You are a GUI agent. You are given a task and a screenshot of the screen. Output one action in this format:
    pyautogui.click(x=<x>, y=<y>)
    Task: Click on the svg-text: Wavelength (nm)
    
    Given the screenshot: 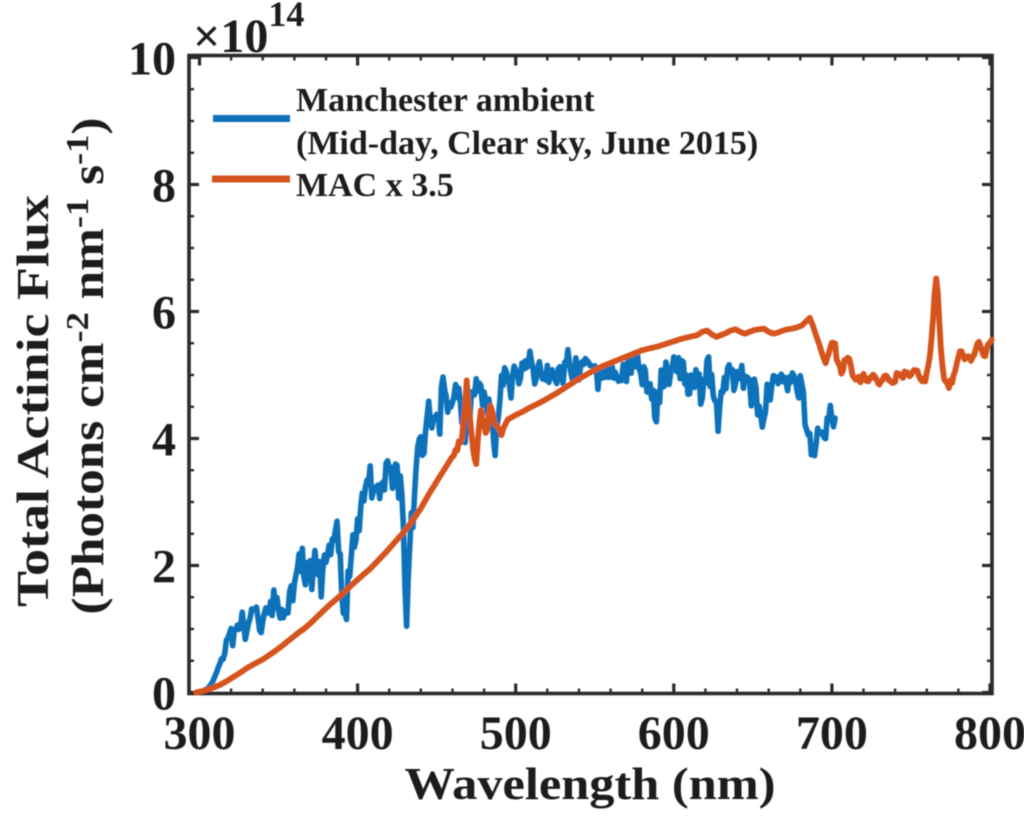 What is the action you would take?
    pyautogui.click(x=590, y=784)
    